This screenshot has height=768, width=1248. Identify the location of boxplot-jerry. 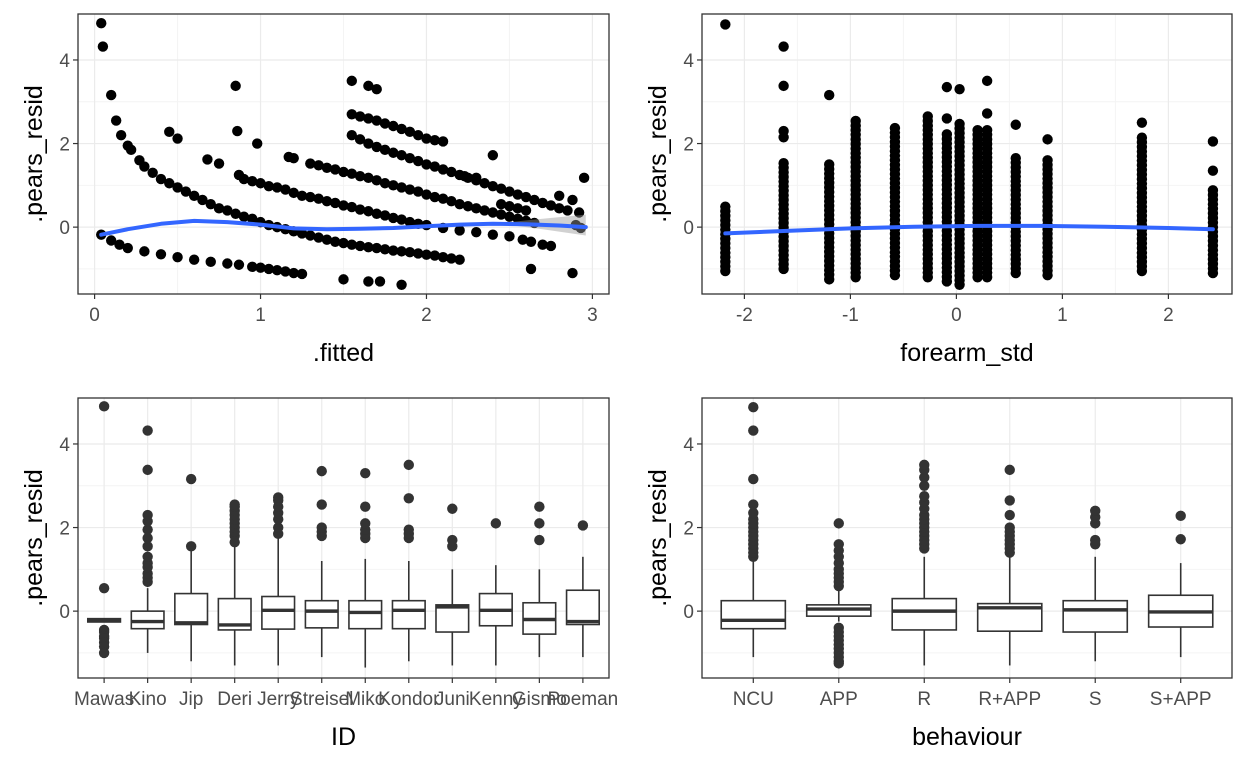
(278, 579).